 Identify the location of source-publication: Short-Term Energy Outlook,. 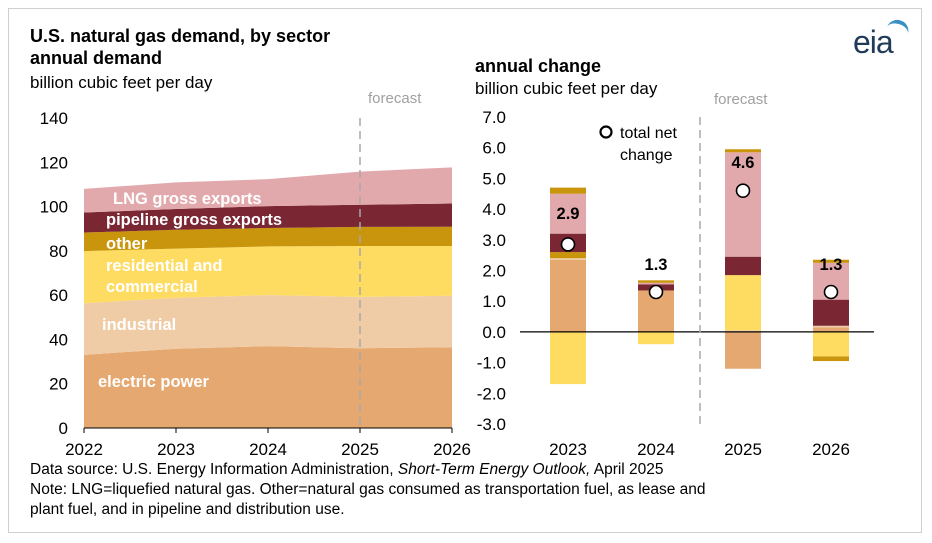
(494, 469).